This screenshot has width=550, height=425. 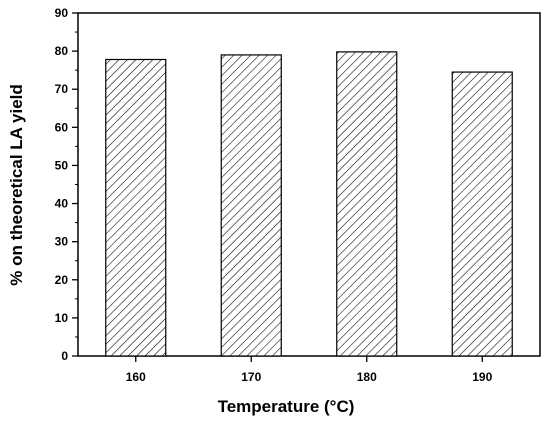 I want to click on y-tick-label: 40, so click(x=62, y=204).